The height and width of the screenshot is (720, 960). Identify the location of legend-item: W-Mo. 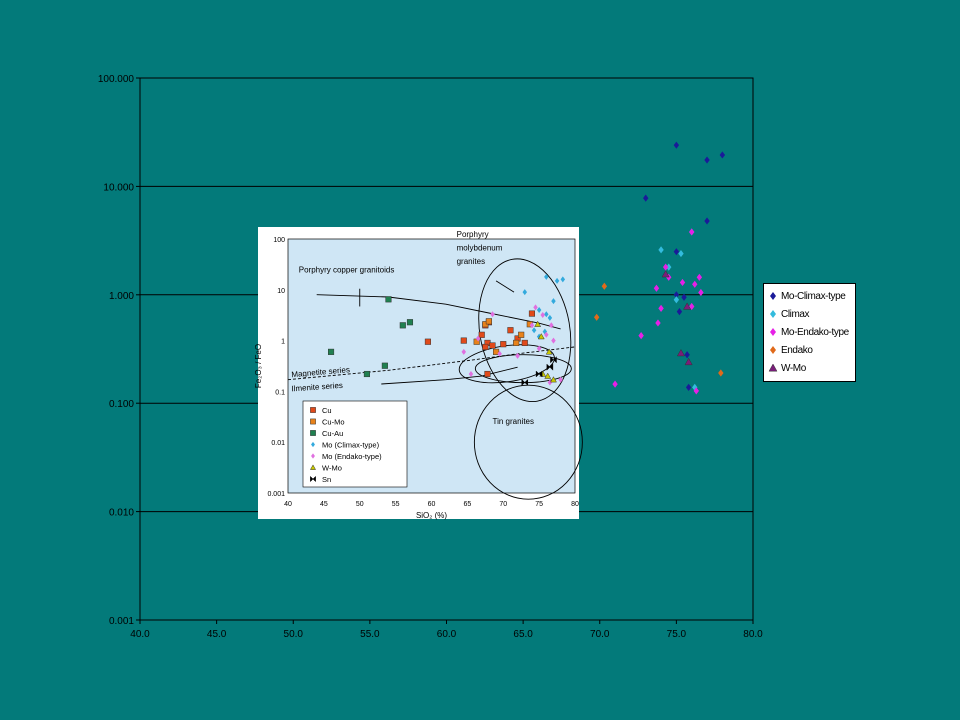
(809, 368).